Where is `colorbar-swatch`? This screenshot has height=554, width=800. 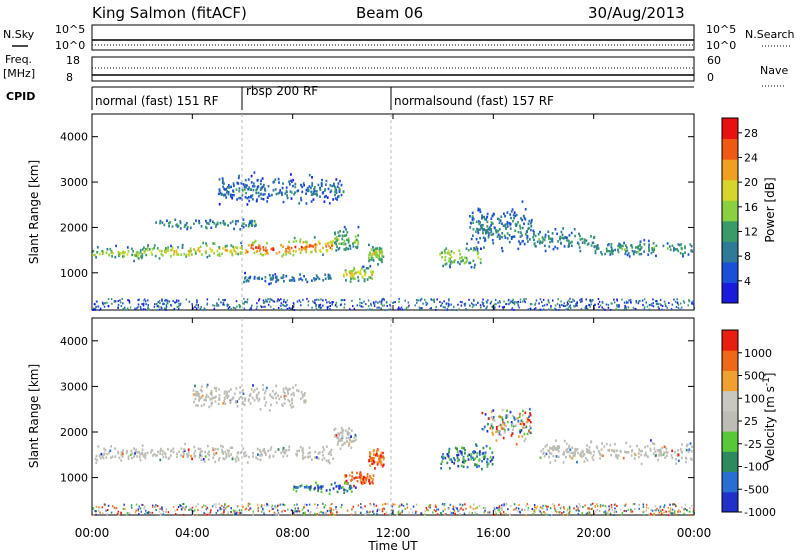 colorbar-swatch is located at coordinates (730, 502).